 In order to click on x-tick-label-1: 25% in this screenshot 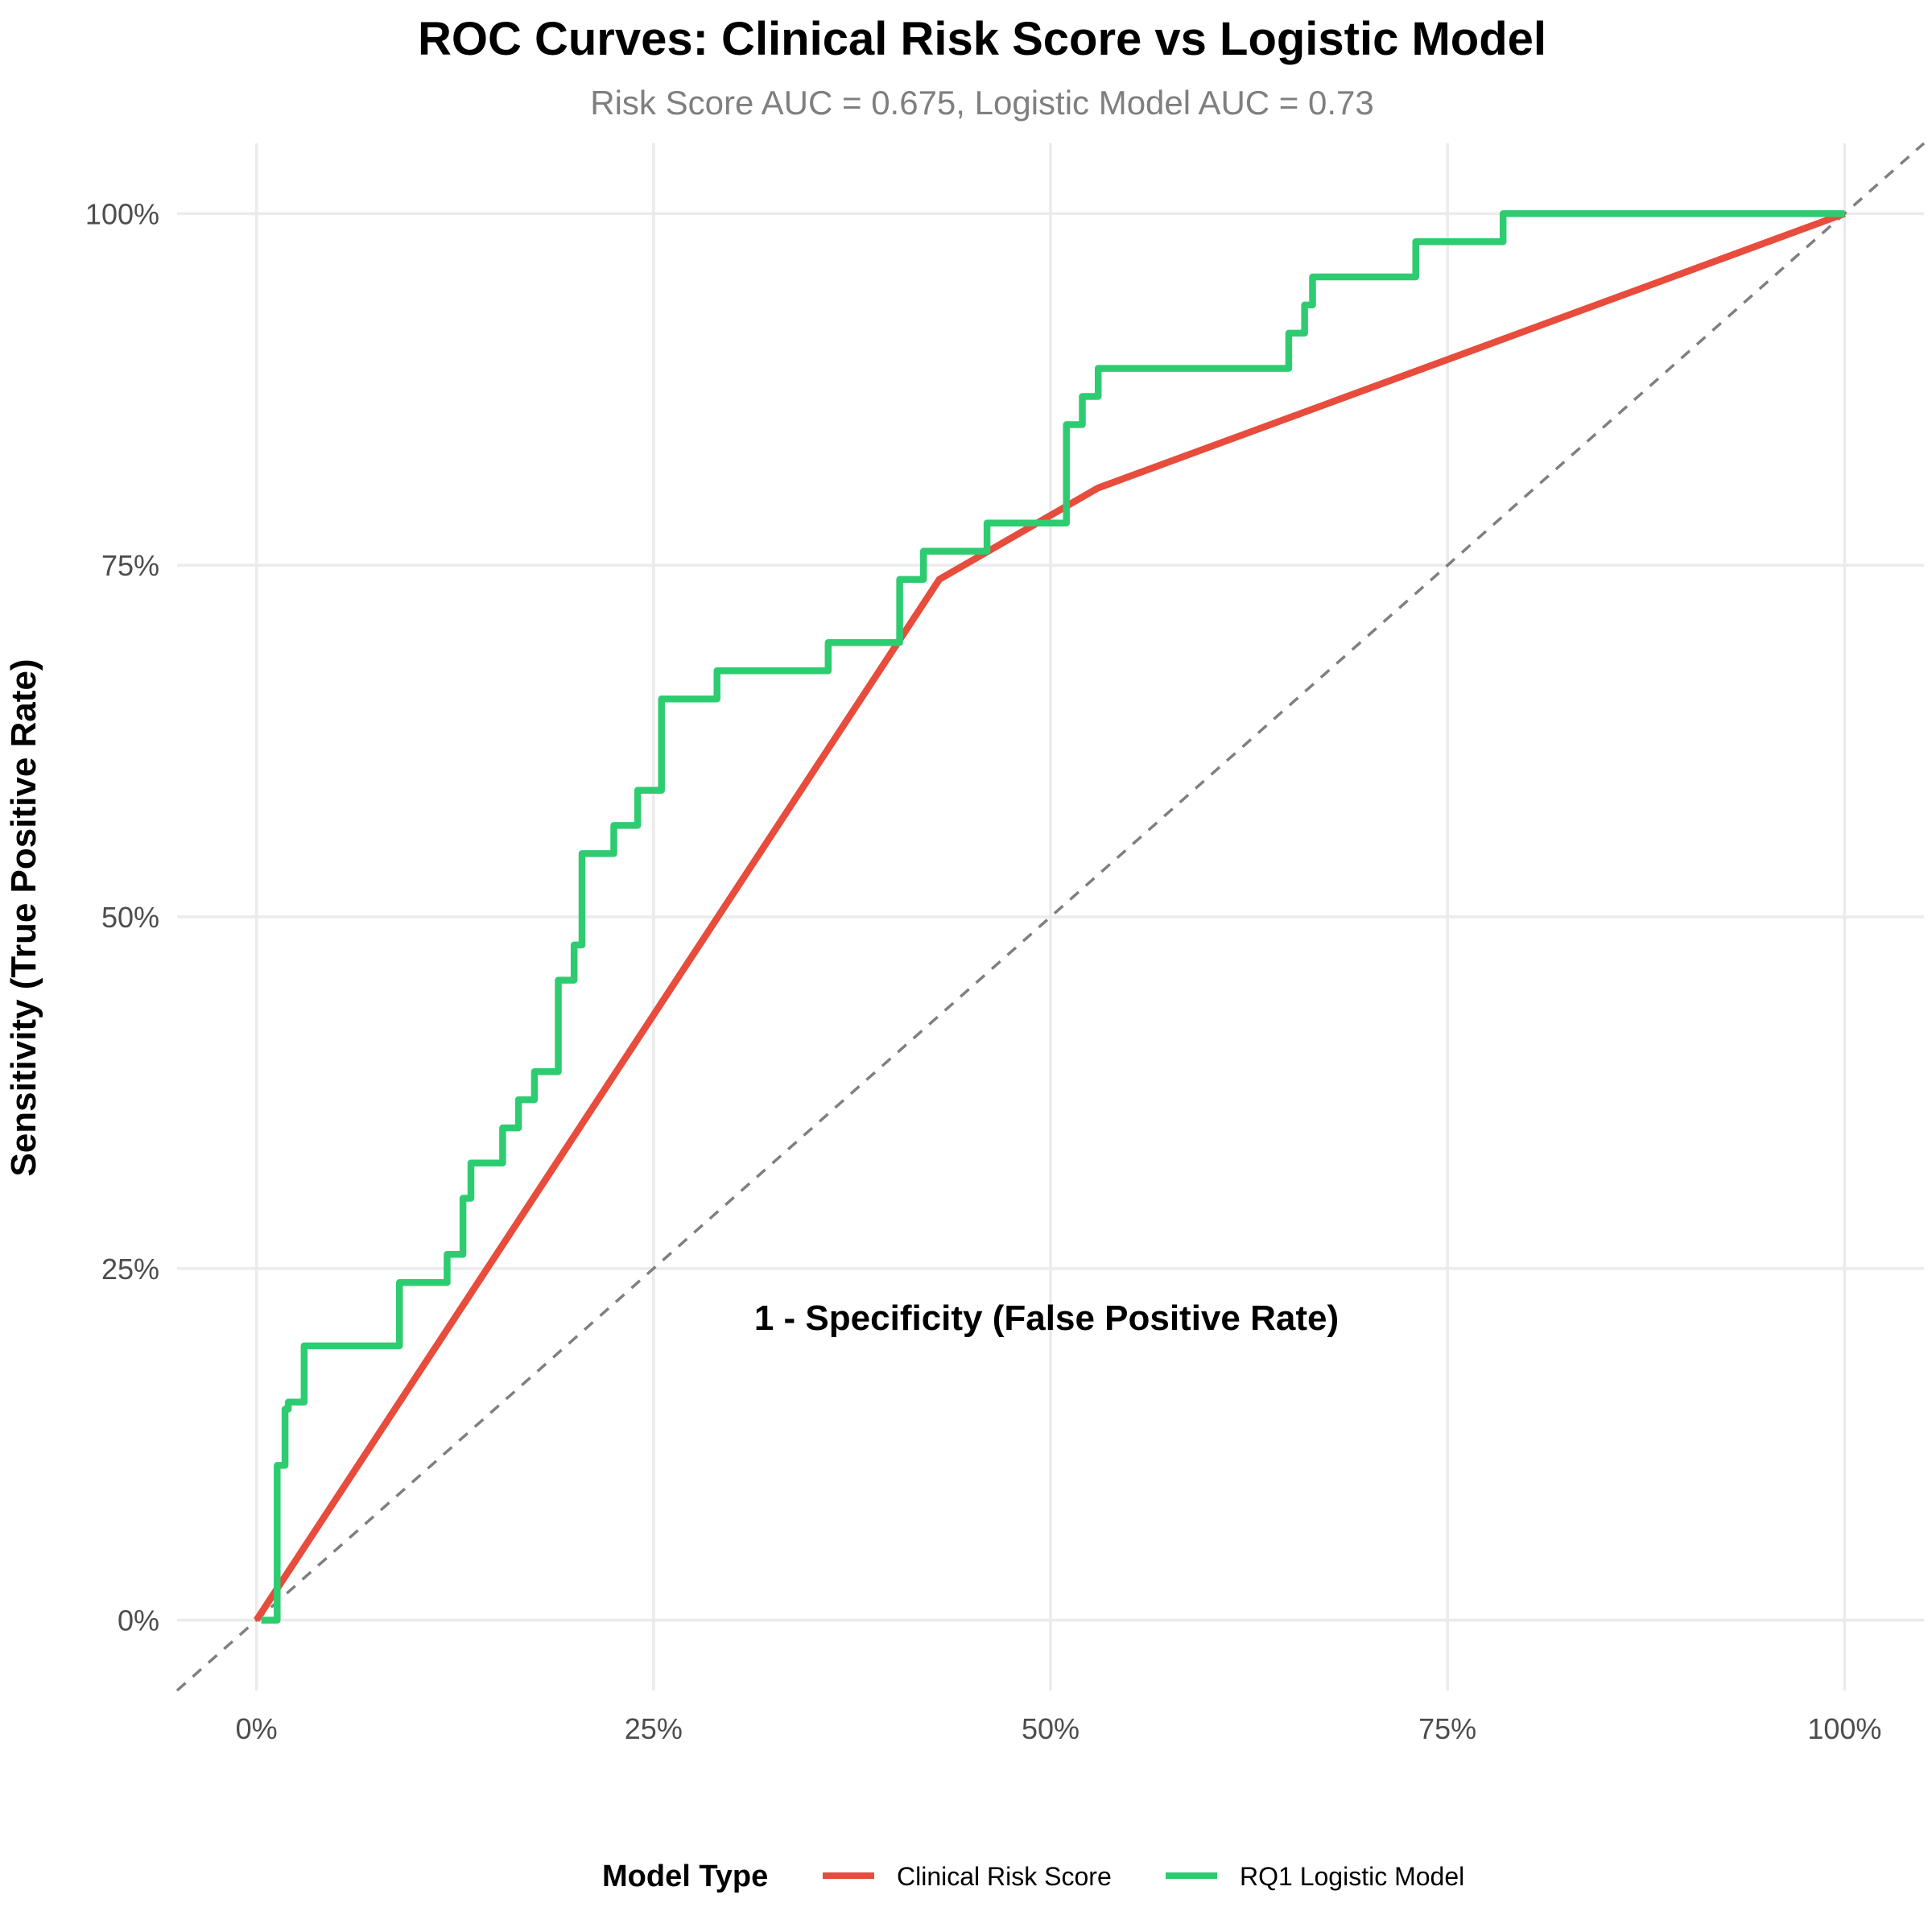, I will do `click(654, 1728)`.